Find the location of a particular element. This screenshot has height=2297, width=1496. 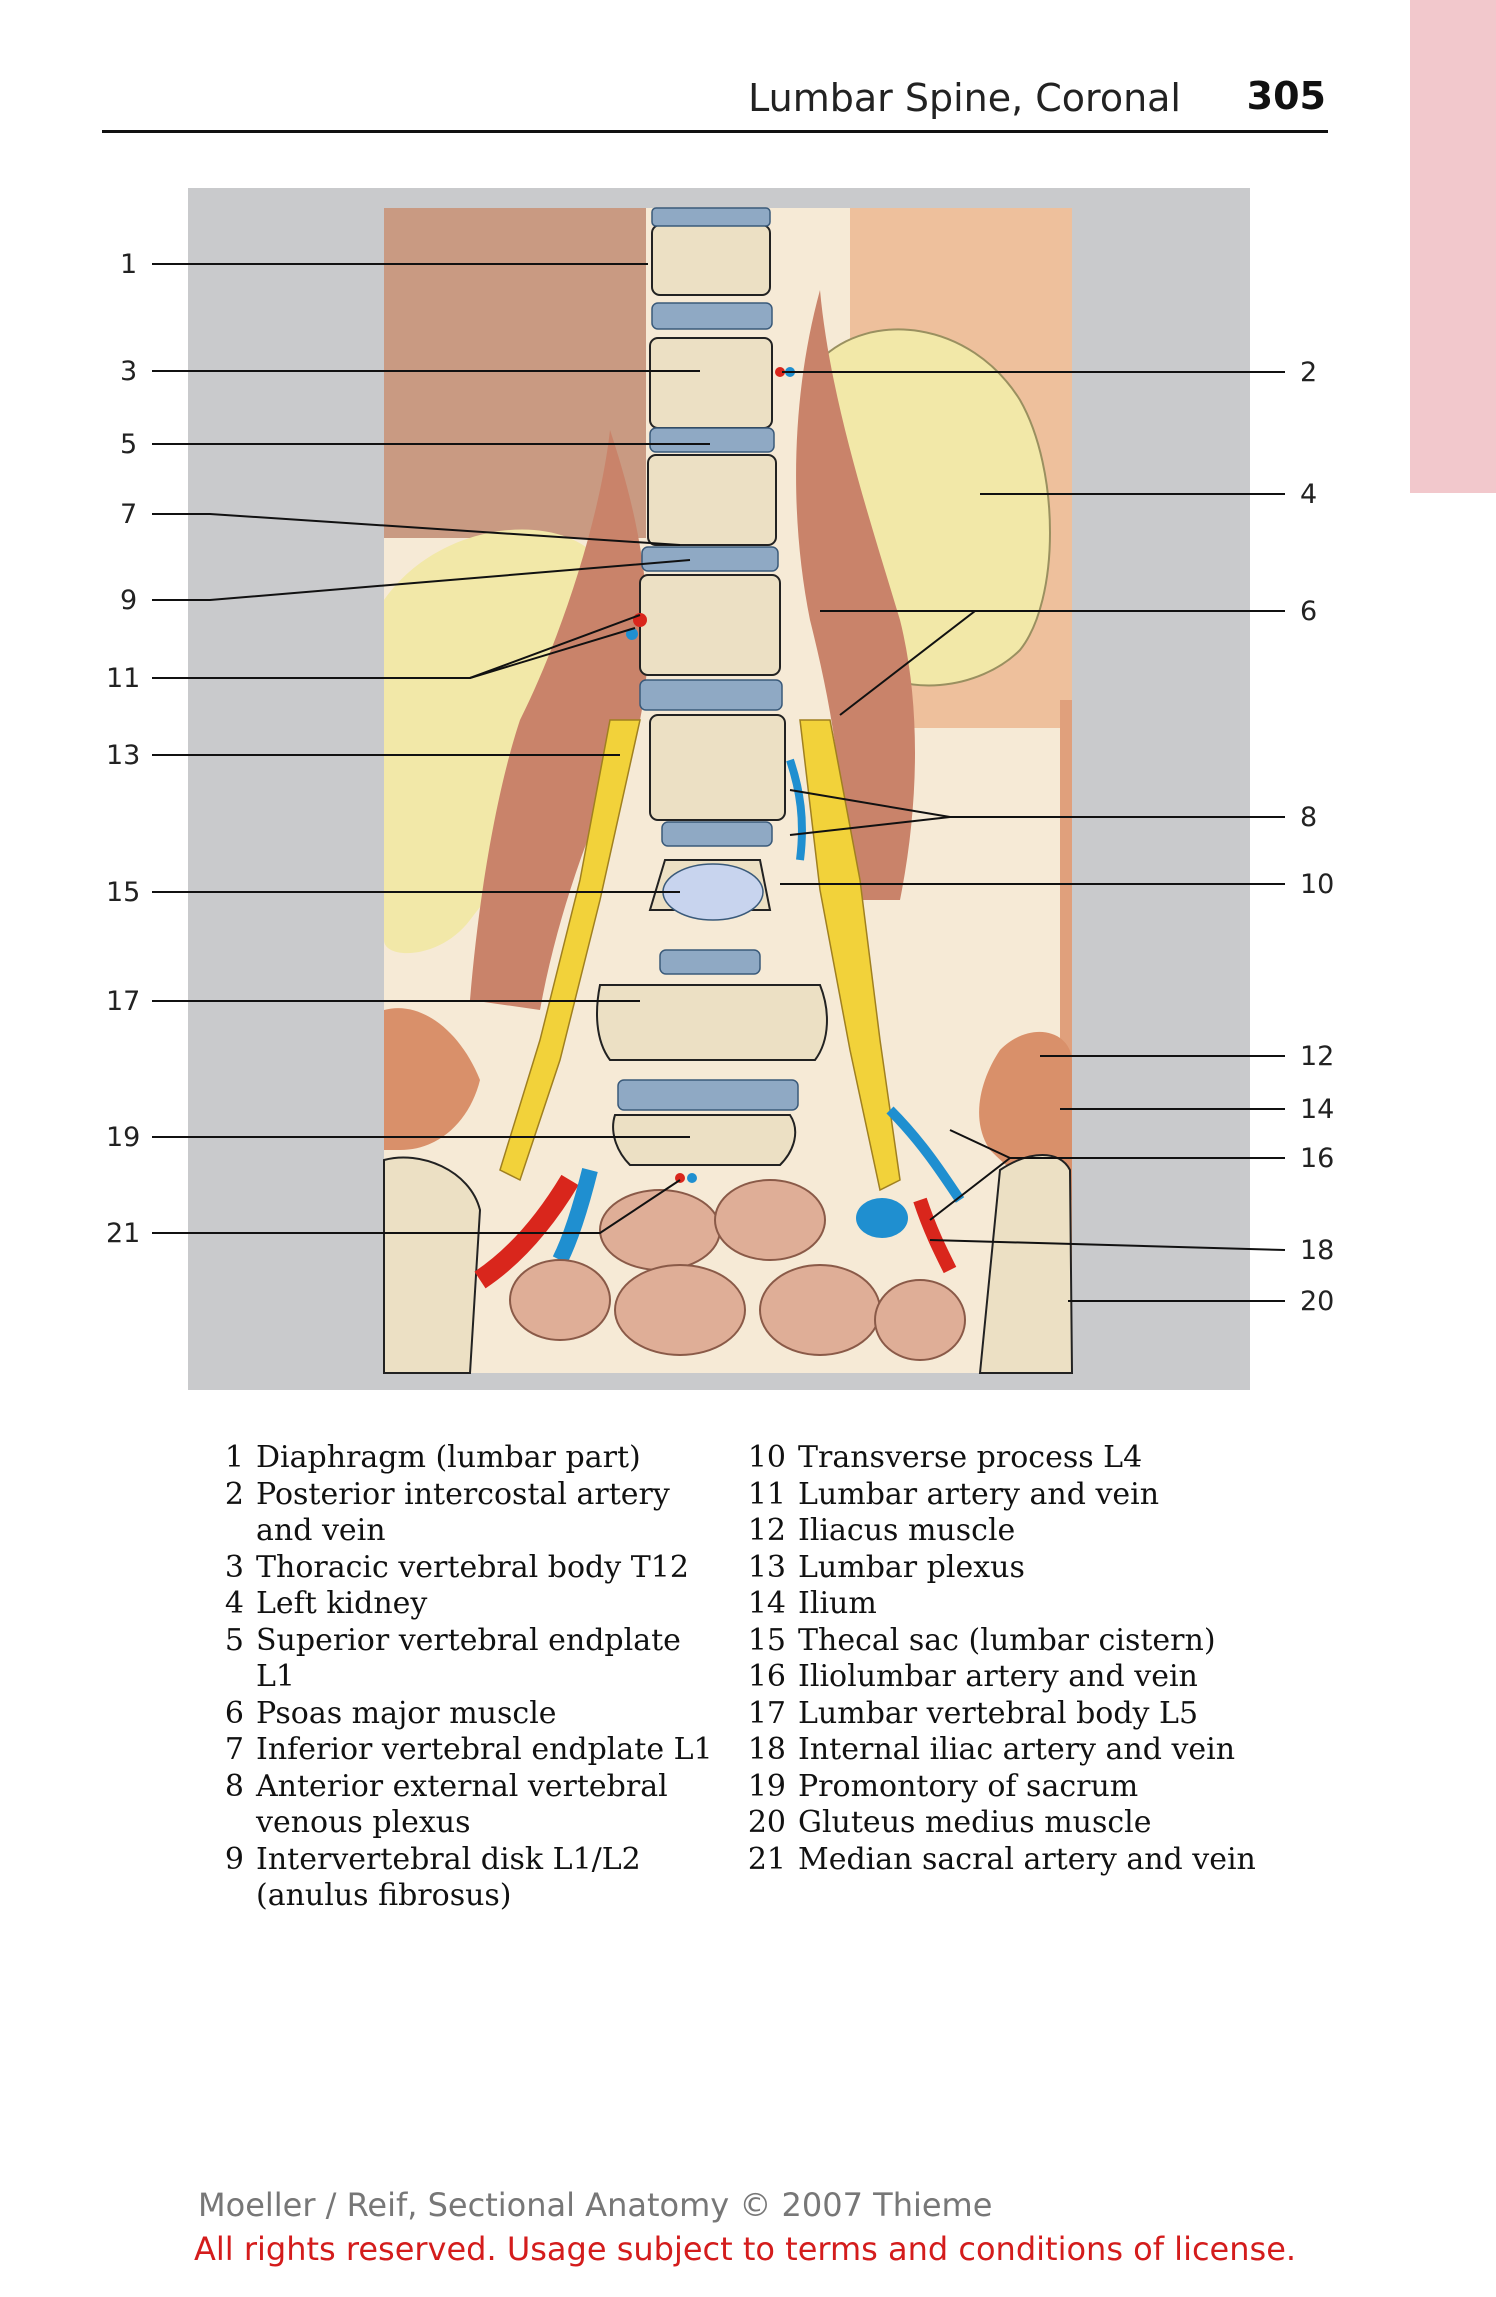

posterior-intercostal-artery is located at coordinates (780, 372).